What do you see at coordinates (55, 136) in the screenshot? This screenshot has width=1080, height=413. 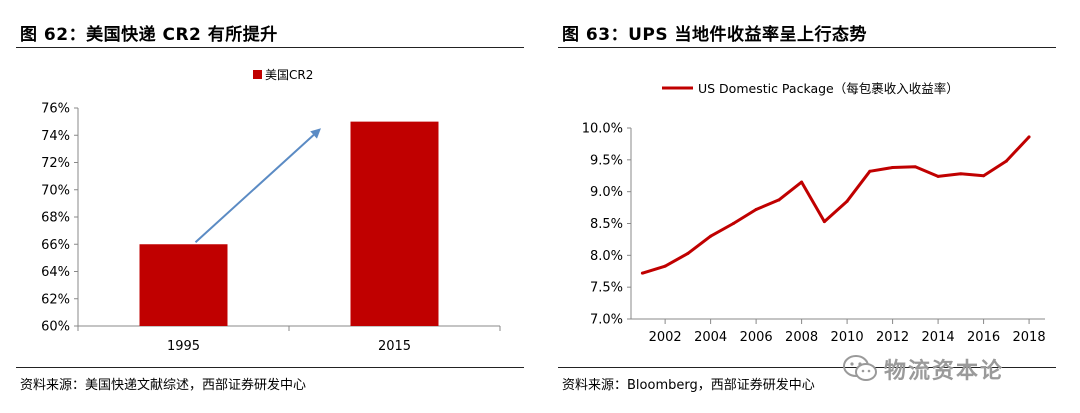 I see `bar-y-tick-label: 74%` at bounding box center [55, 136].